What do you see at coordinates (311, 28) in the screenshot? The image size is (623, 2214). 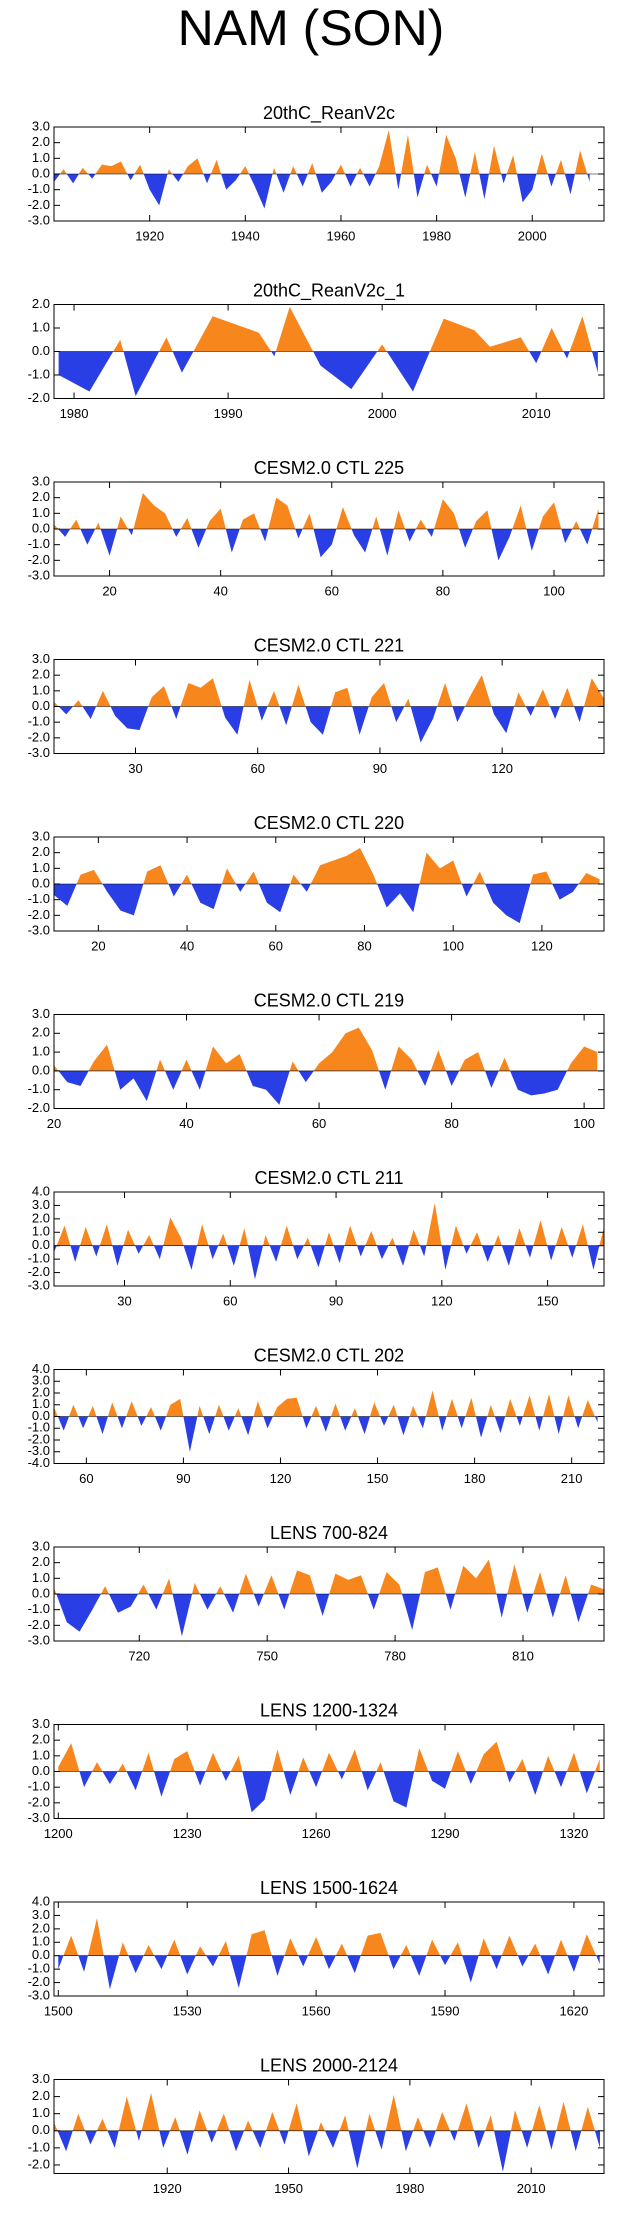 I see `figure-title: NAM (SON)` at bounding box center [311, 28].